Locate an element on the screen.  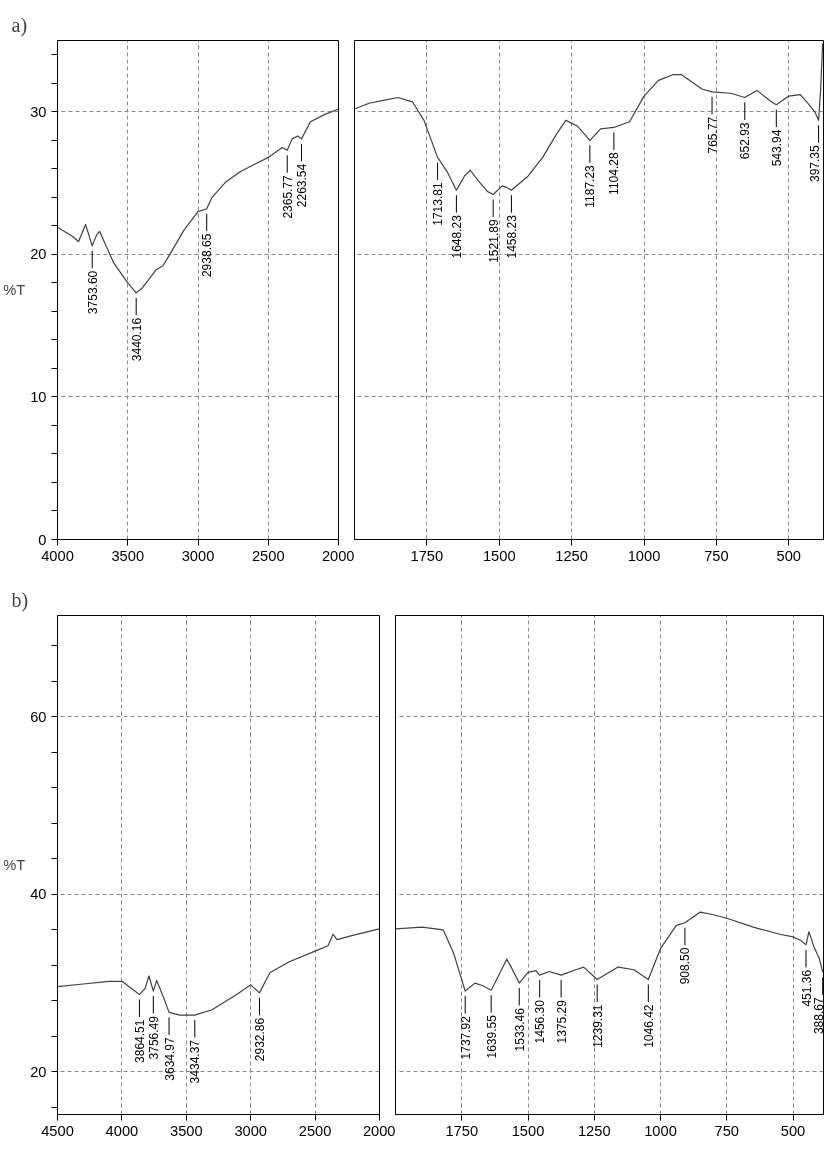
annotation: 3753.60 is located at coordinates (92, 292).